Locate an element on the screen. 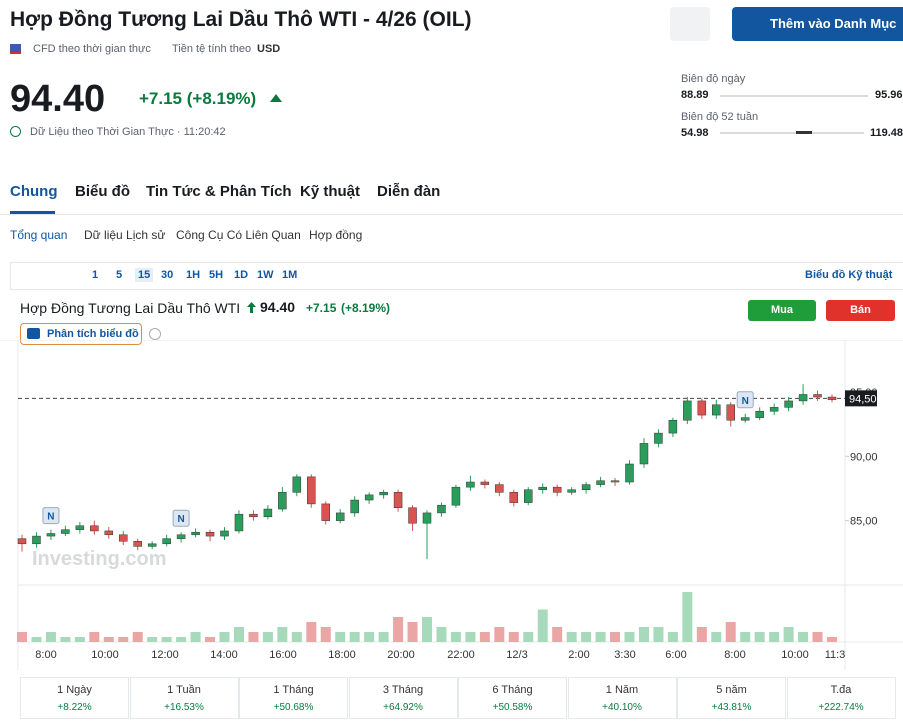 The width and height of the screenshot is (903, 725). x-tick-label: 22:00 is located at coordinates (461, 655).